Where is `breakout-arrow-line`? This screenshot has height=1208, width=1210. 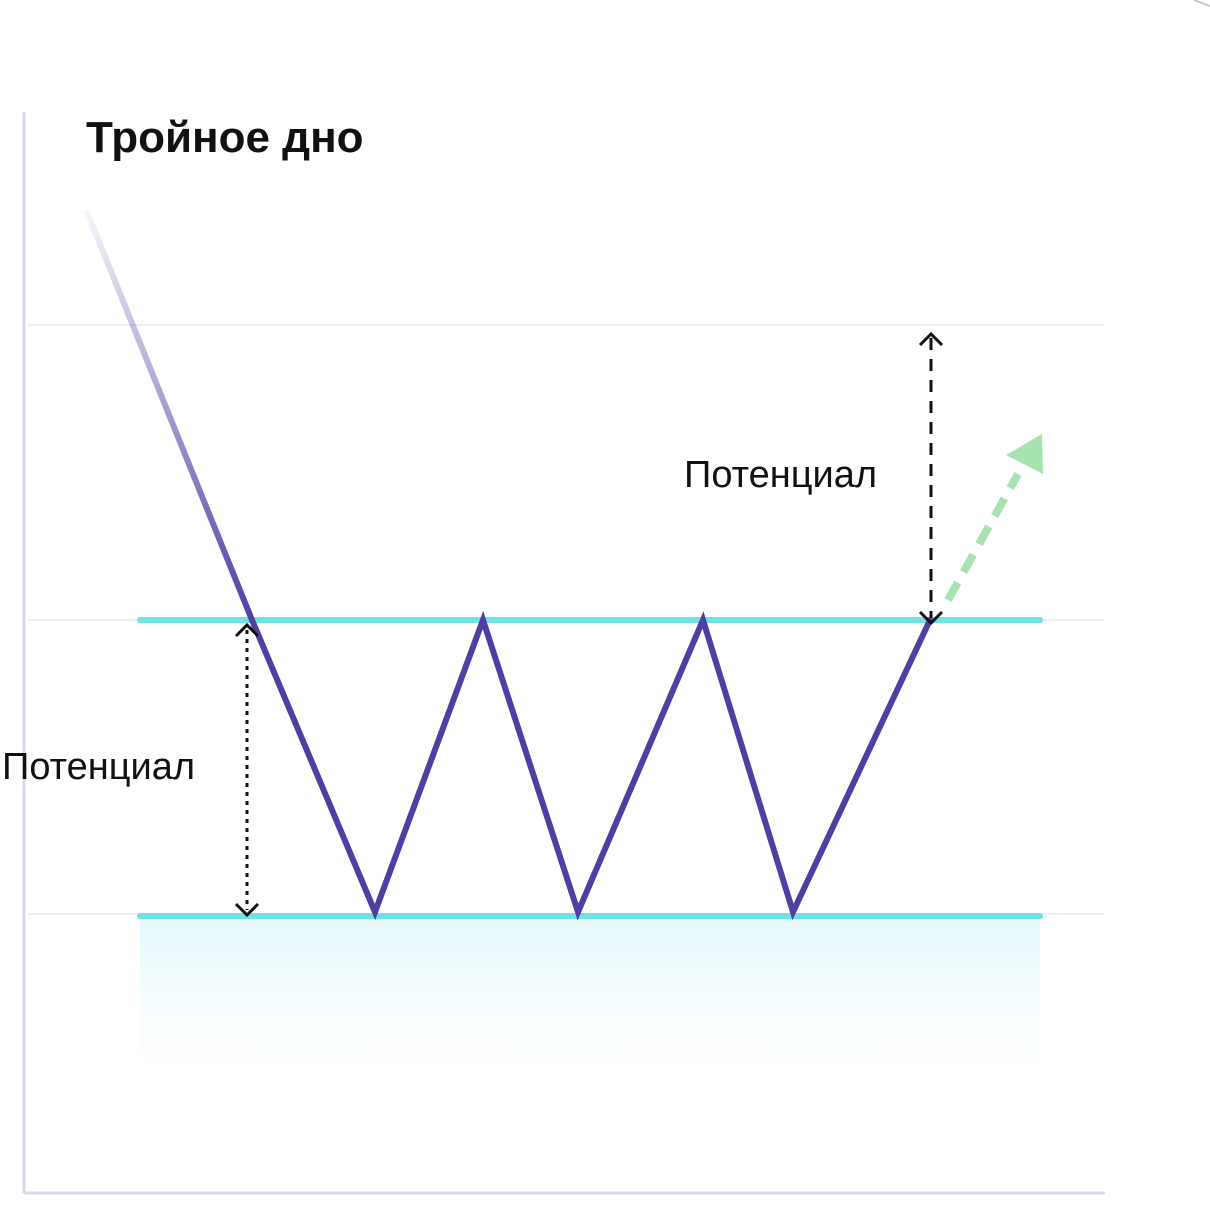 breakout-arrow-line is located at coordinates (983, 537).